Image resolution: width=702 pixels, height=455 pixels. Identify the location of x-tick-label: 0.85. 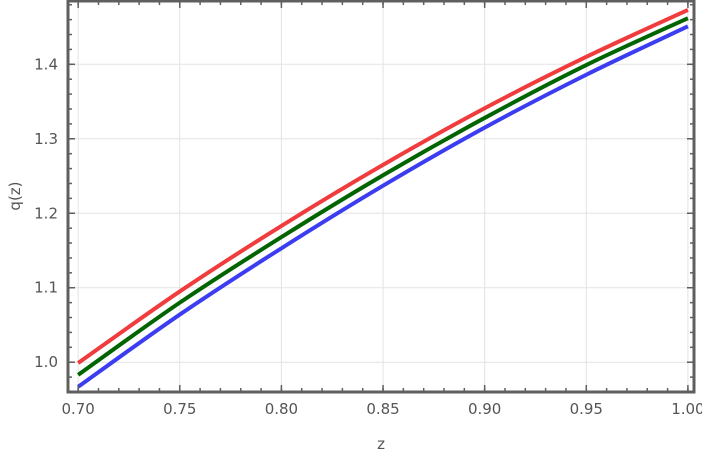
(382, 409).